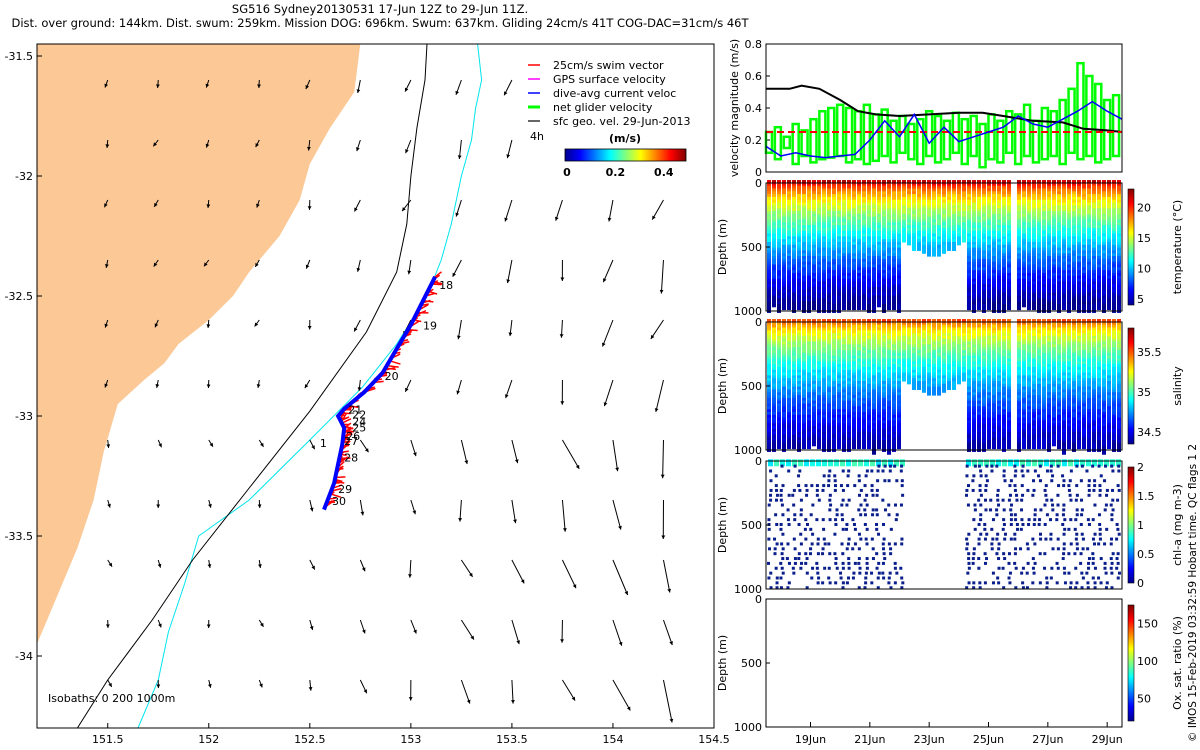 The image size is (1200, 750). What do you see at coordinates (438, 274) in the screenshot?
I see `swim-vector` at bounding box center [438, 274].